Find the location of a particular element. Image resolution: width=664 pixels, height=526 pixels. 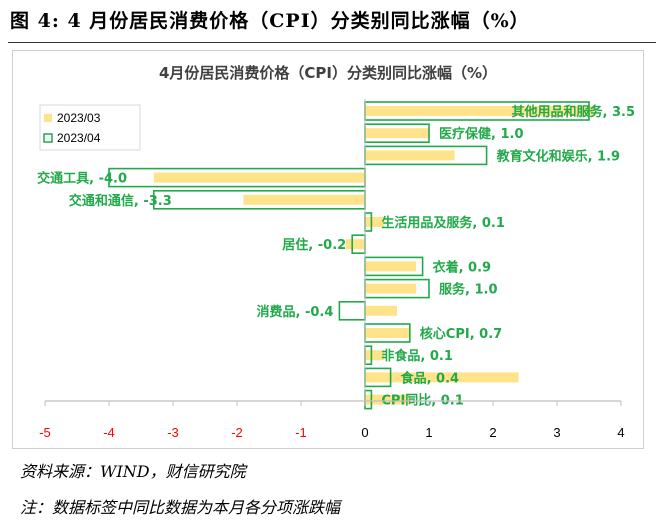

data-label: 消费品, -0.4 is located at coordinates (295, 312).